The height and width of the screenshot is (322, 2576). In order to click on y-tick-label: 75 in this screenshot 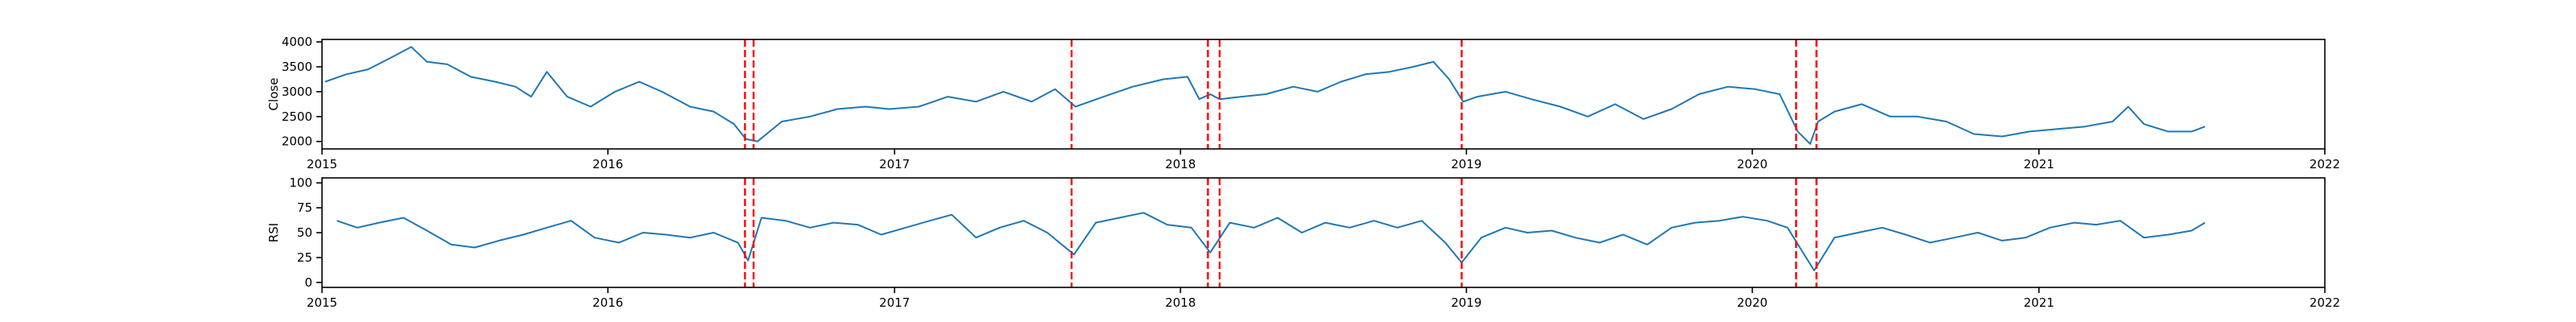, I will do `click(304, 207)`.